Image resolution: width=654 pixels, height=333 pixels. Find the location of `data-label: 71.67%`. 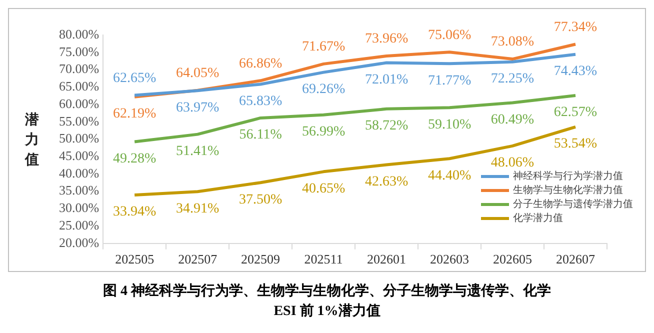

data-label: 71.67% is located at coordinates (324, 47).